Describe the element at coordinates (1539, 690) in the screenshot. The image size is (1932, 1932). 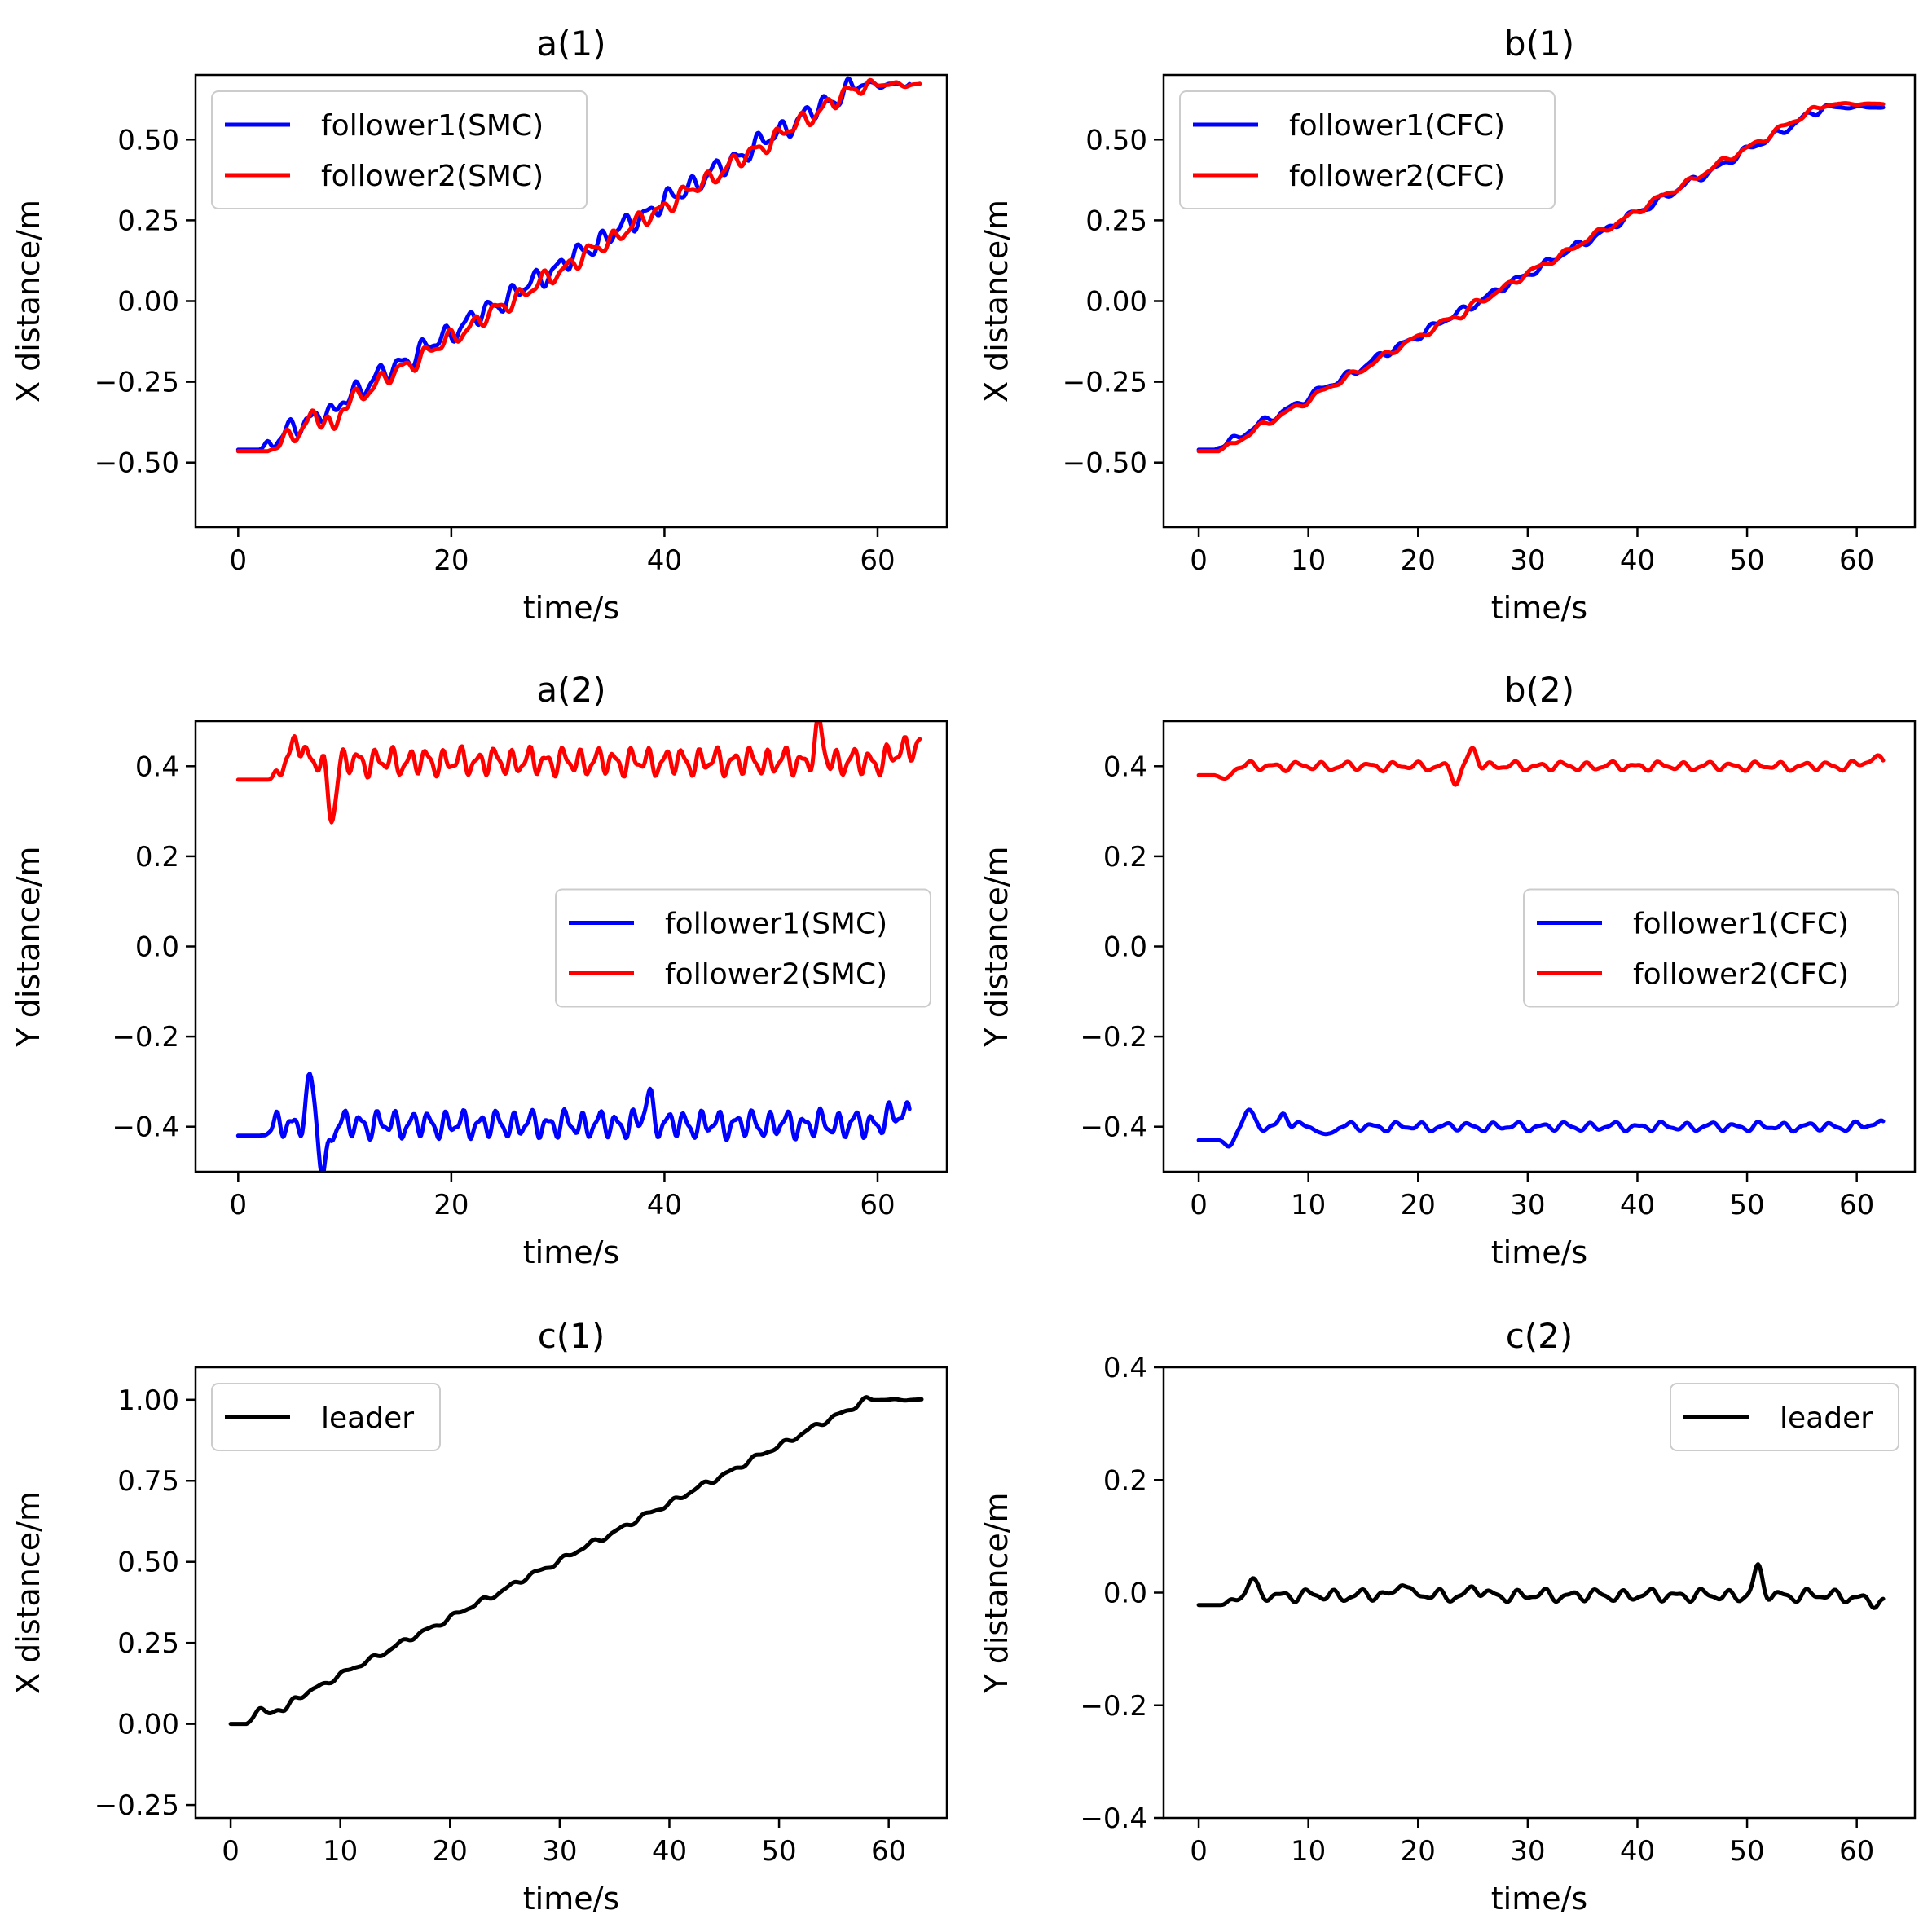
I see `chart-title: b(2)` at that location.